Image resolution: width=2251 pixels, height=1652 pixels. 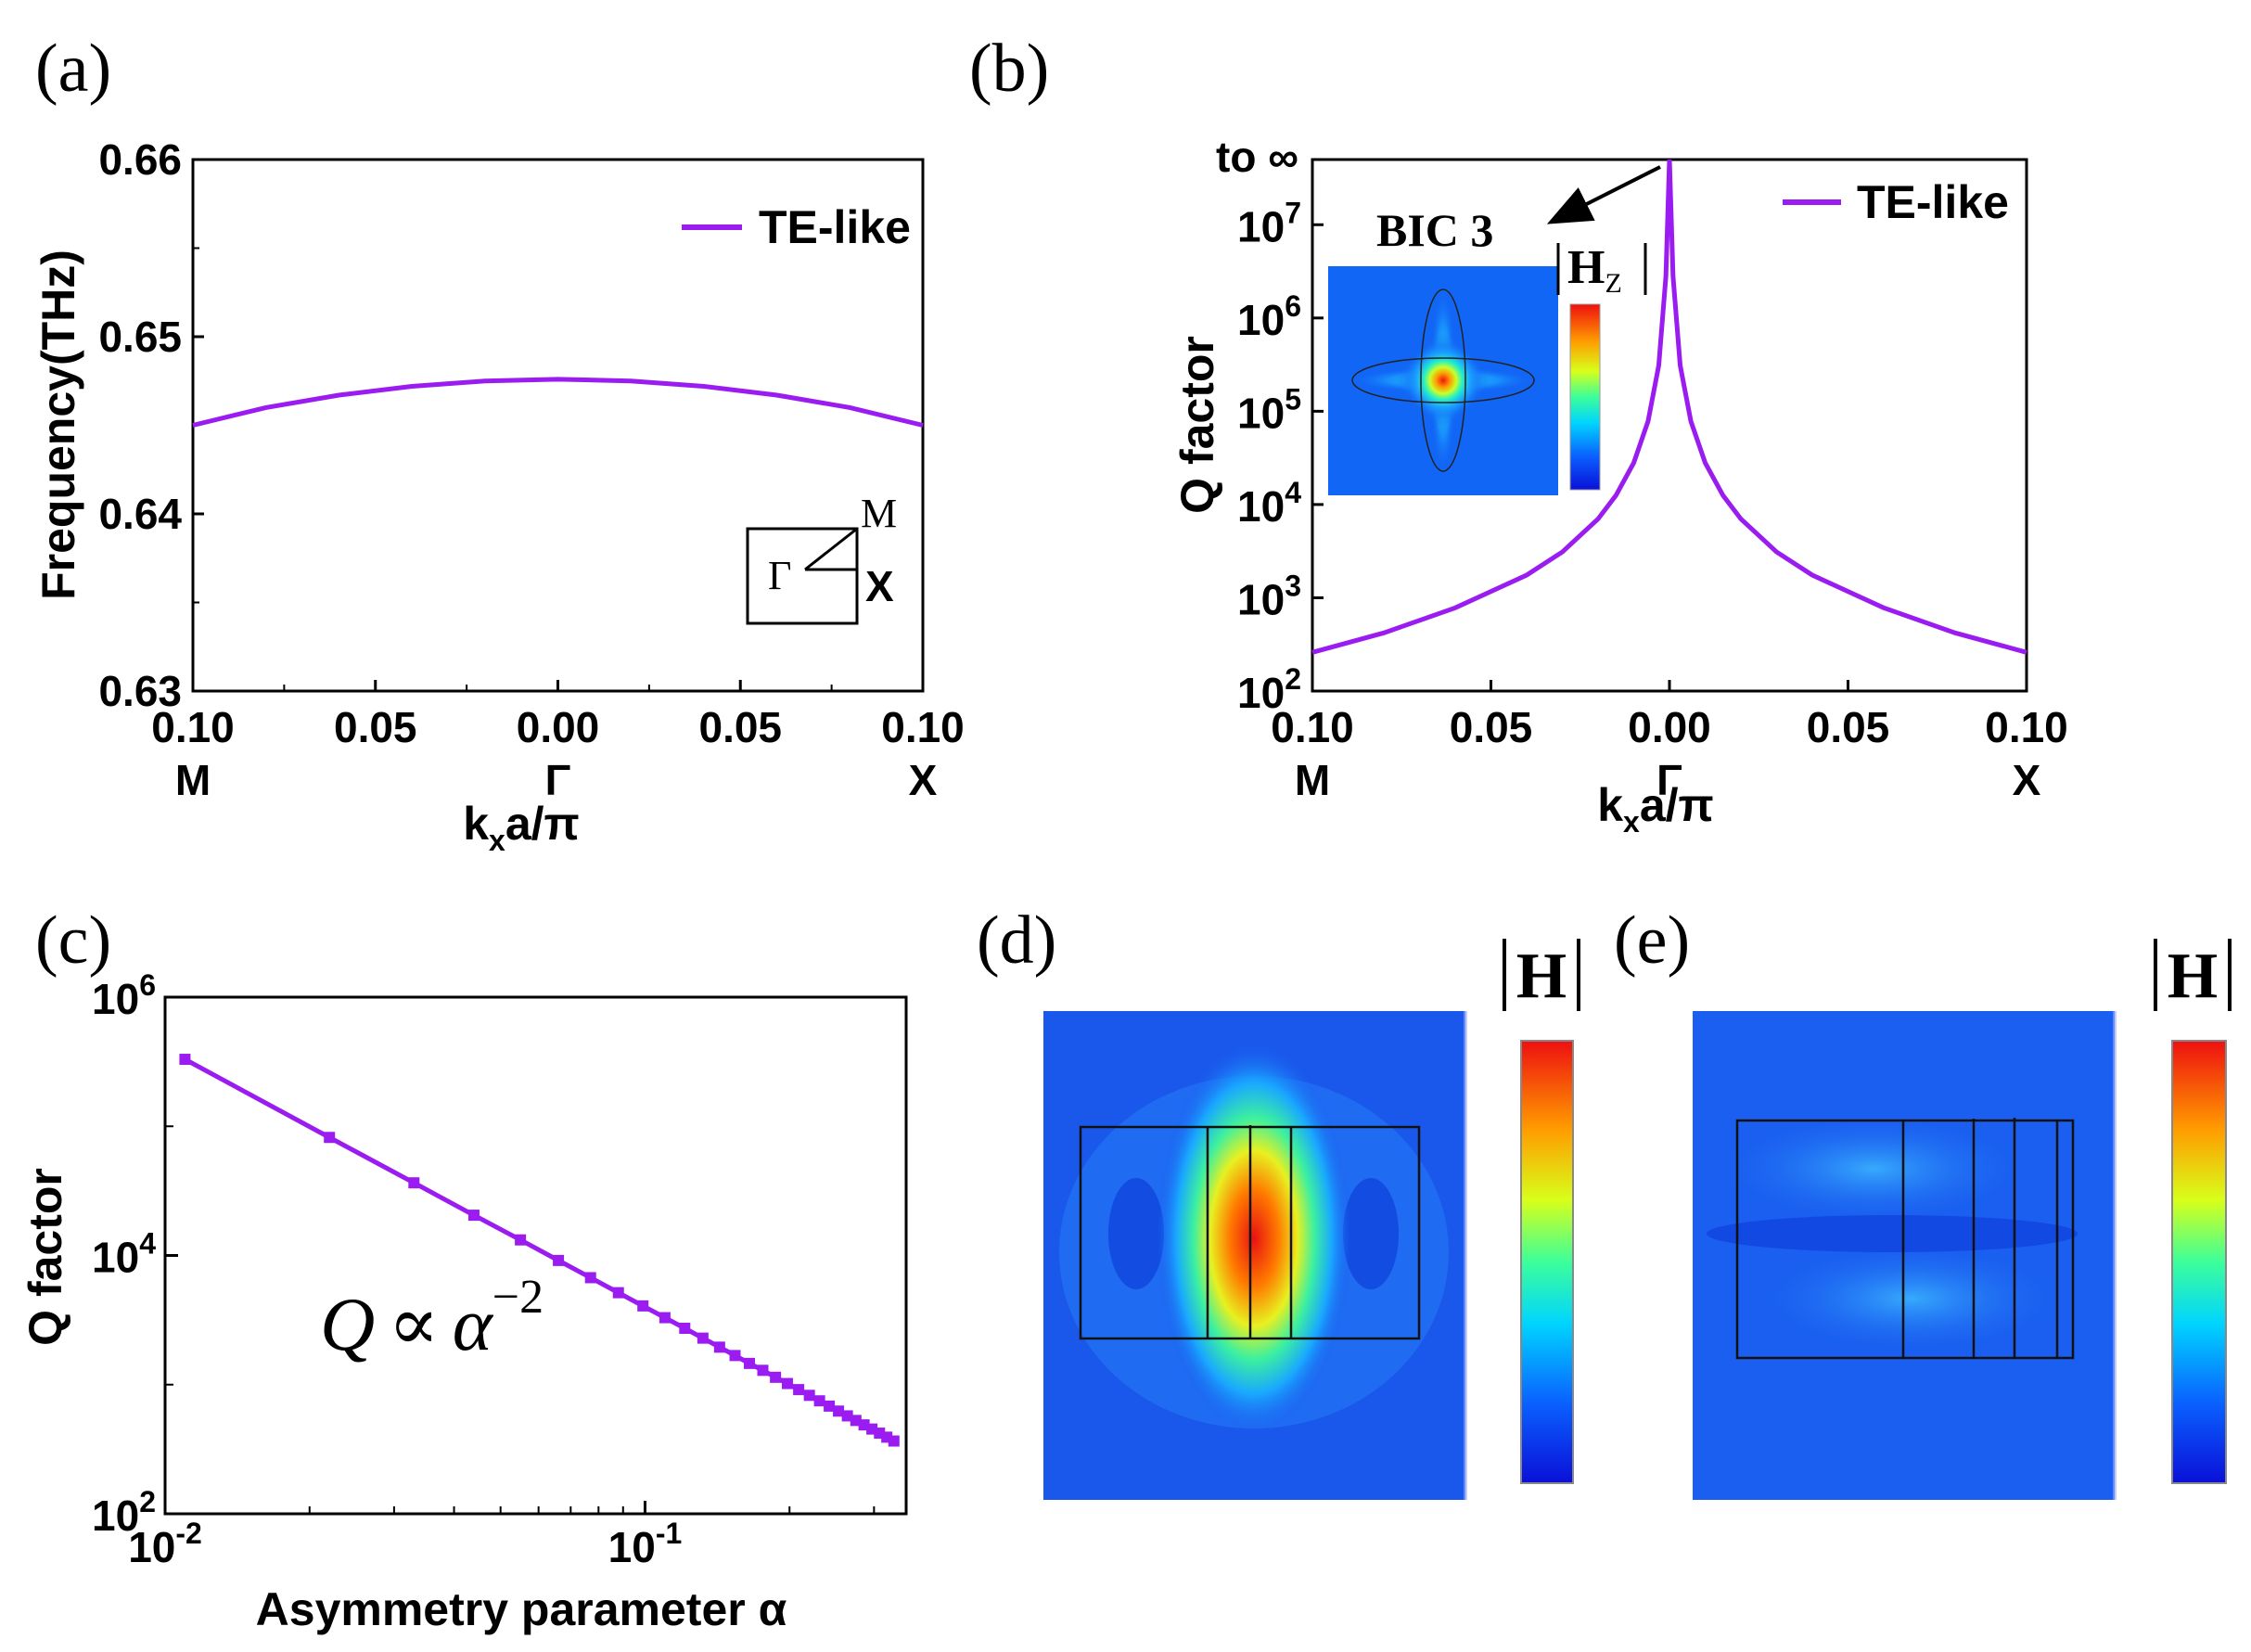 I want to click on panel-b-x-label-rest: a/π, so click(x=1677, y=805).